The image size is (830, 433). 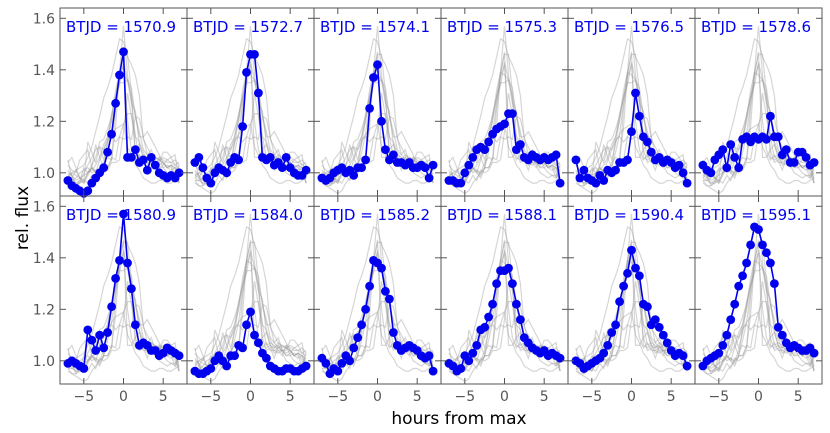 I want to click on panel-8: −5 0 5 BTJD = 1585.2, so click(x=377, y=300).